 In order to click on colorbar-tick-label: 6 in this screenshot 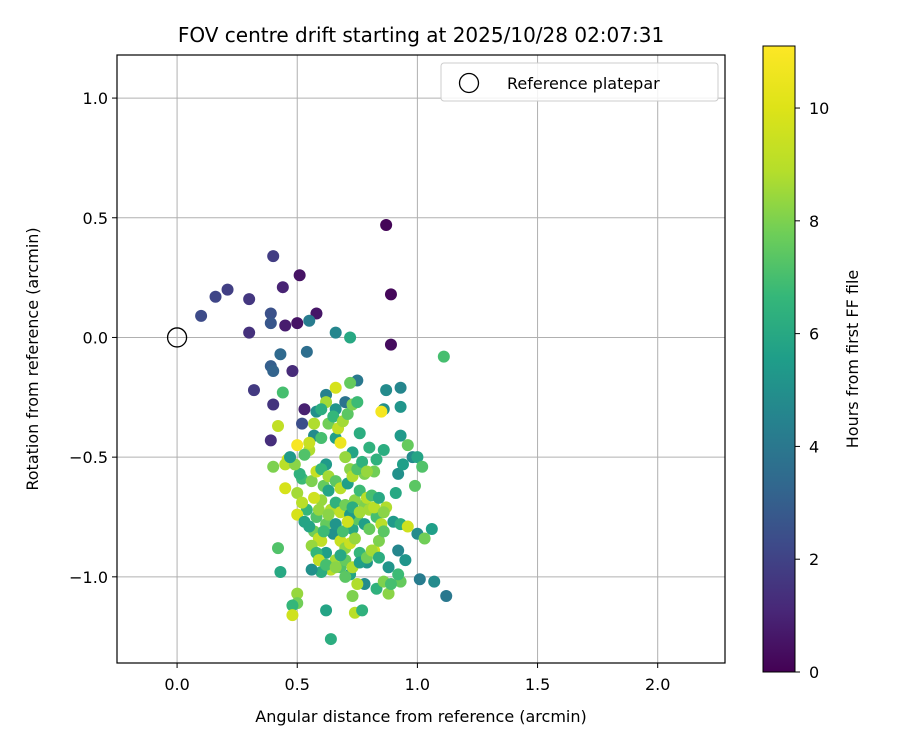, I will do `click(814, 334)`.